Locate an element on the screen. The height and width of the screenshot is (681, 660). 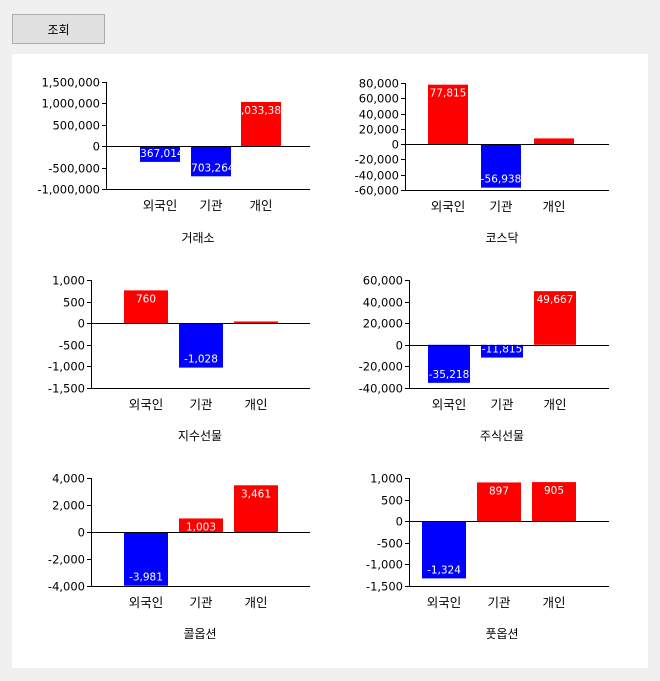
y-tick-label: 500,000 is located at coordinates (76, 126).